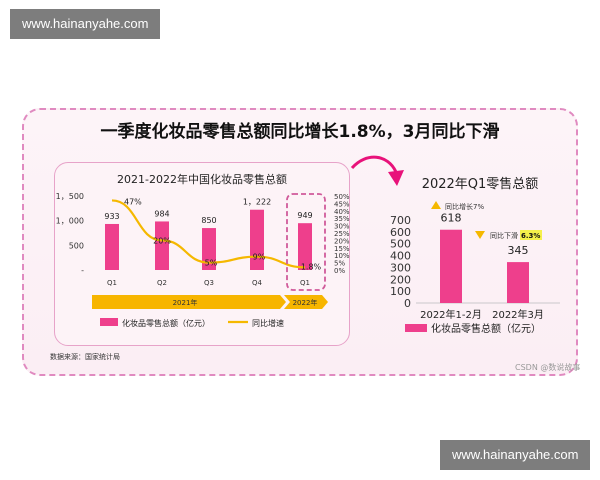  I want to click on annotation-highlight, so click(531, 235).